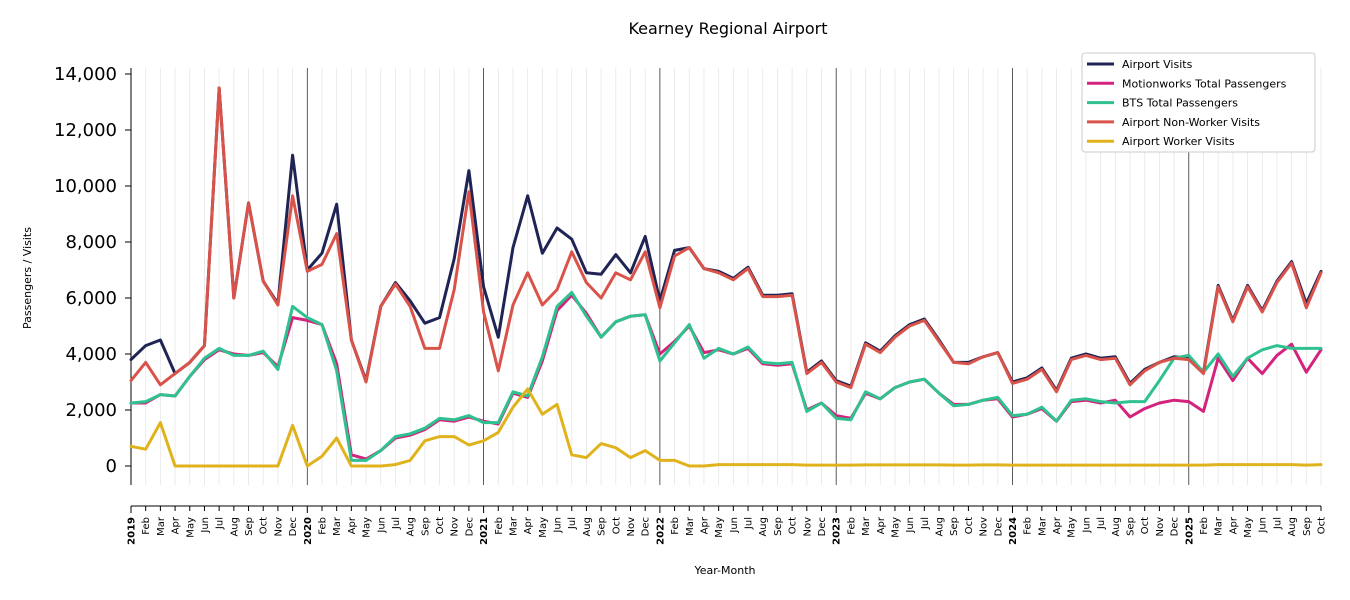  Describe the element at coordinates (1157, 64) in the screenshot. I see `legend-label: Airport Visits` at that location.